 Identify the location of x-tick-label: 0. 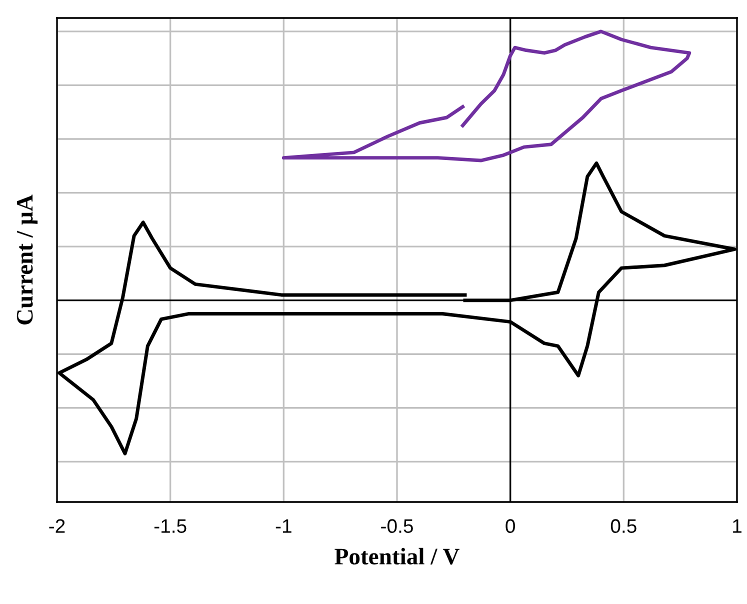
(510, 526).